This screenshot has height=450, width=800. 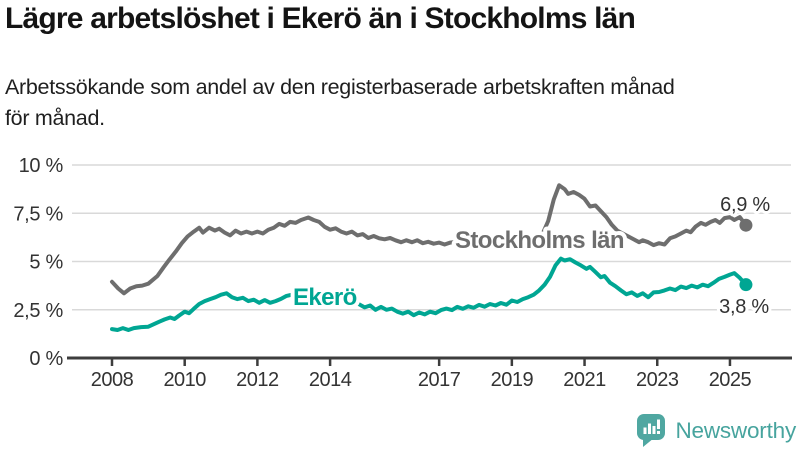 I want to click on series-label: Stockholms län, so click(x=539, y=240).